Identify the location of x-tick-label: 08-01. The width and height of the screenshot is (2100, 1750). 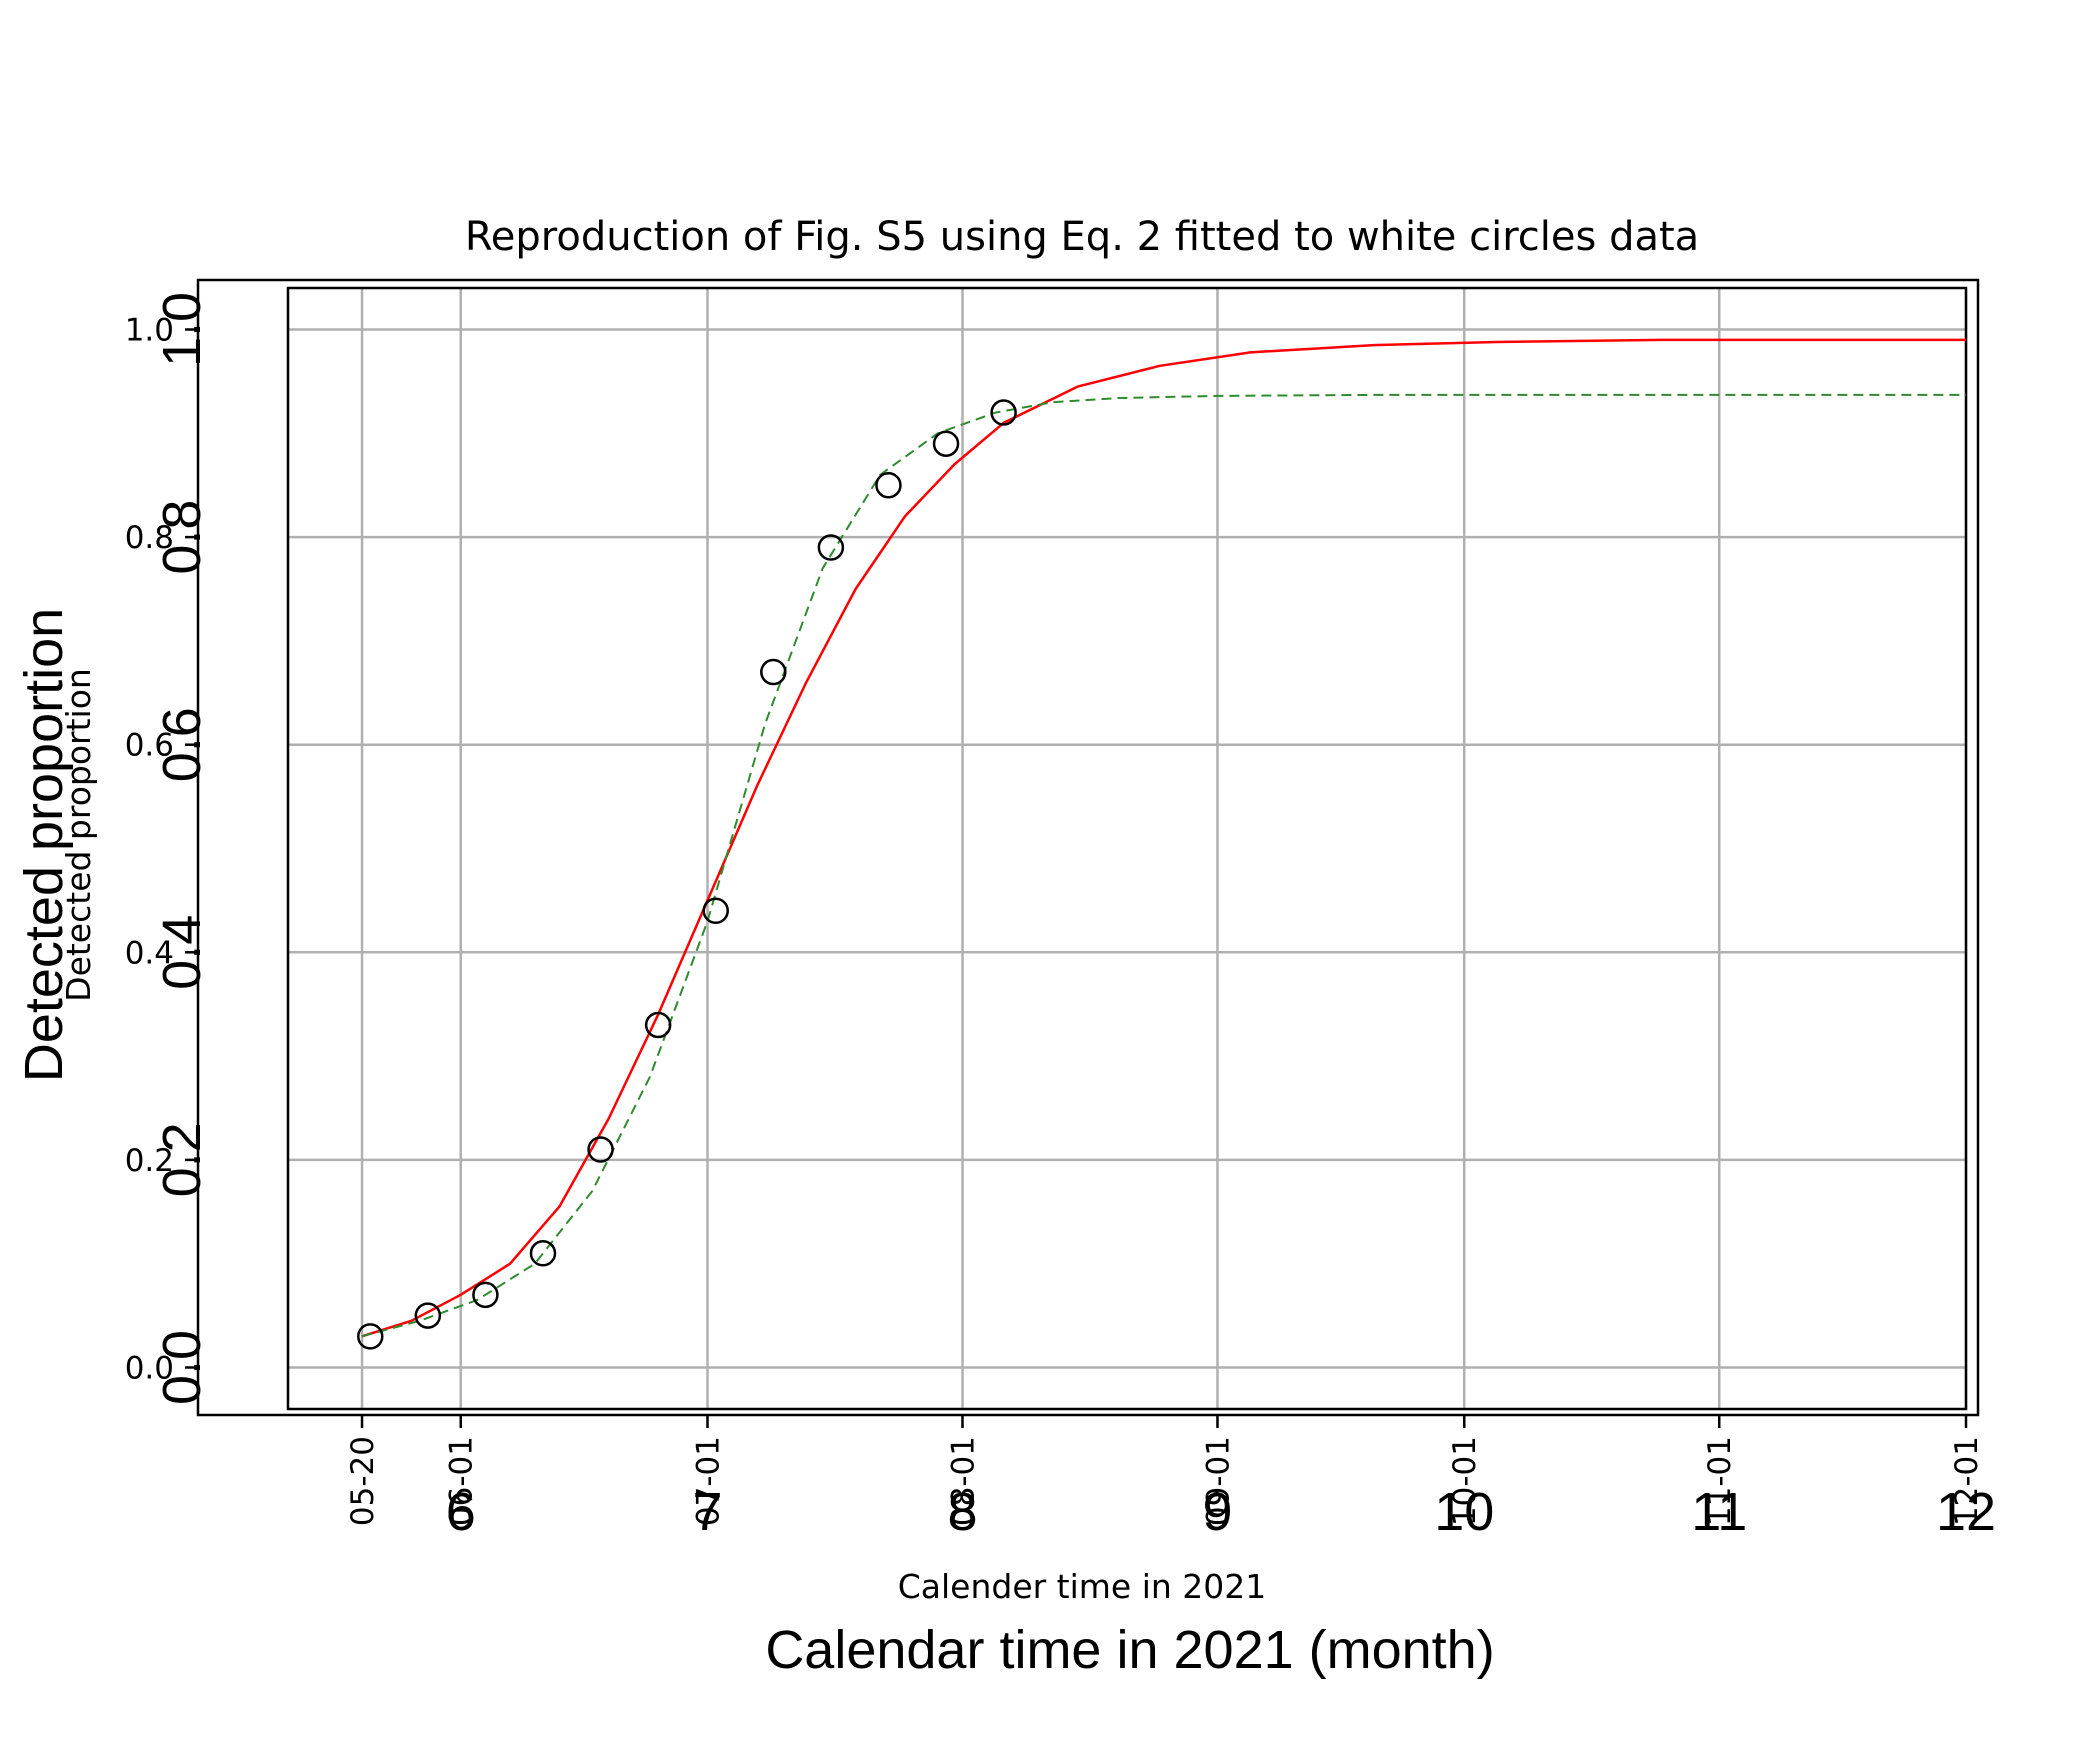
(963, 1481).